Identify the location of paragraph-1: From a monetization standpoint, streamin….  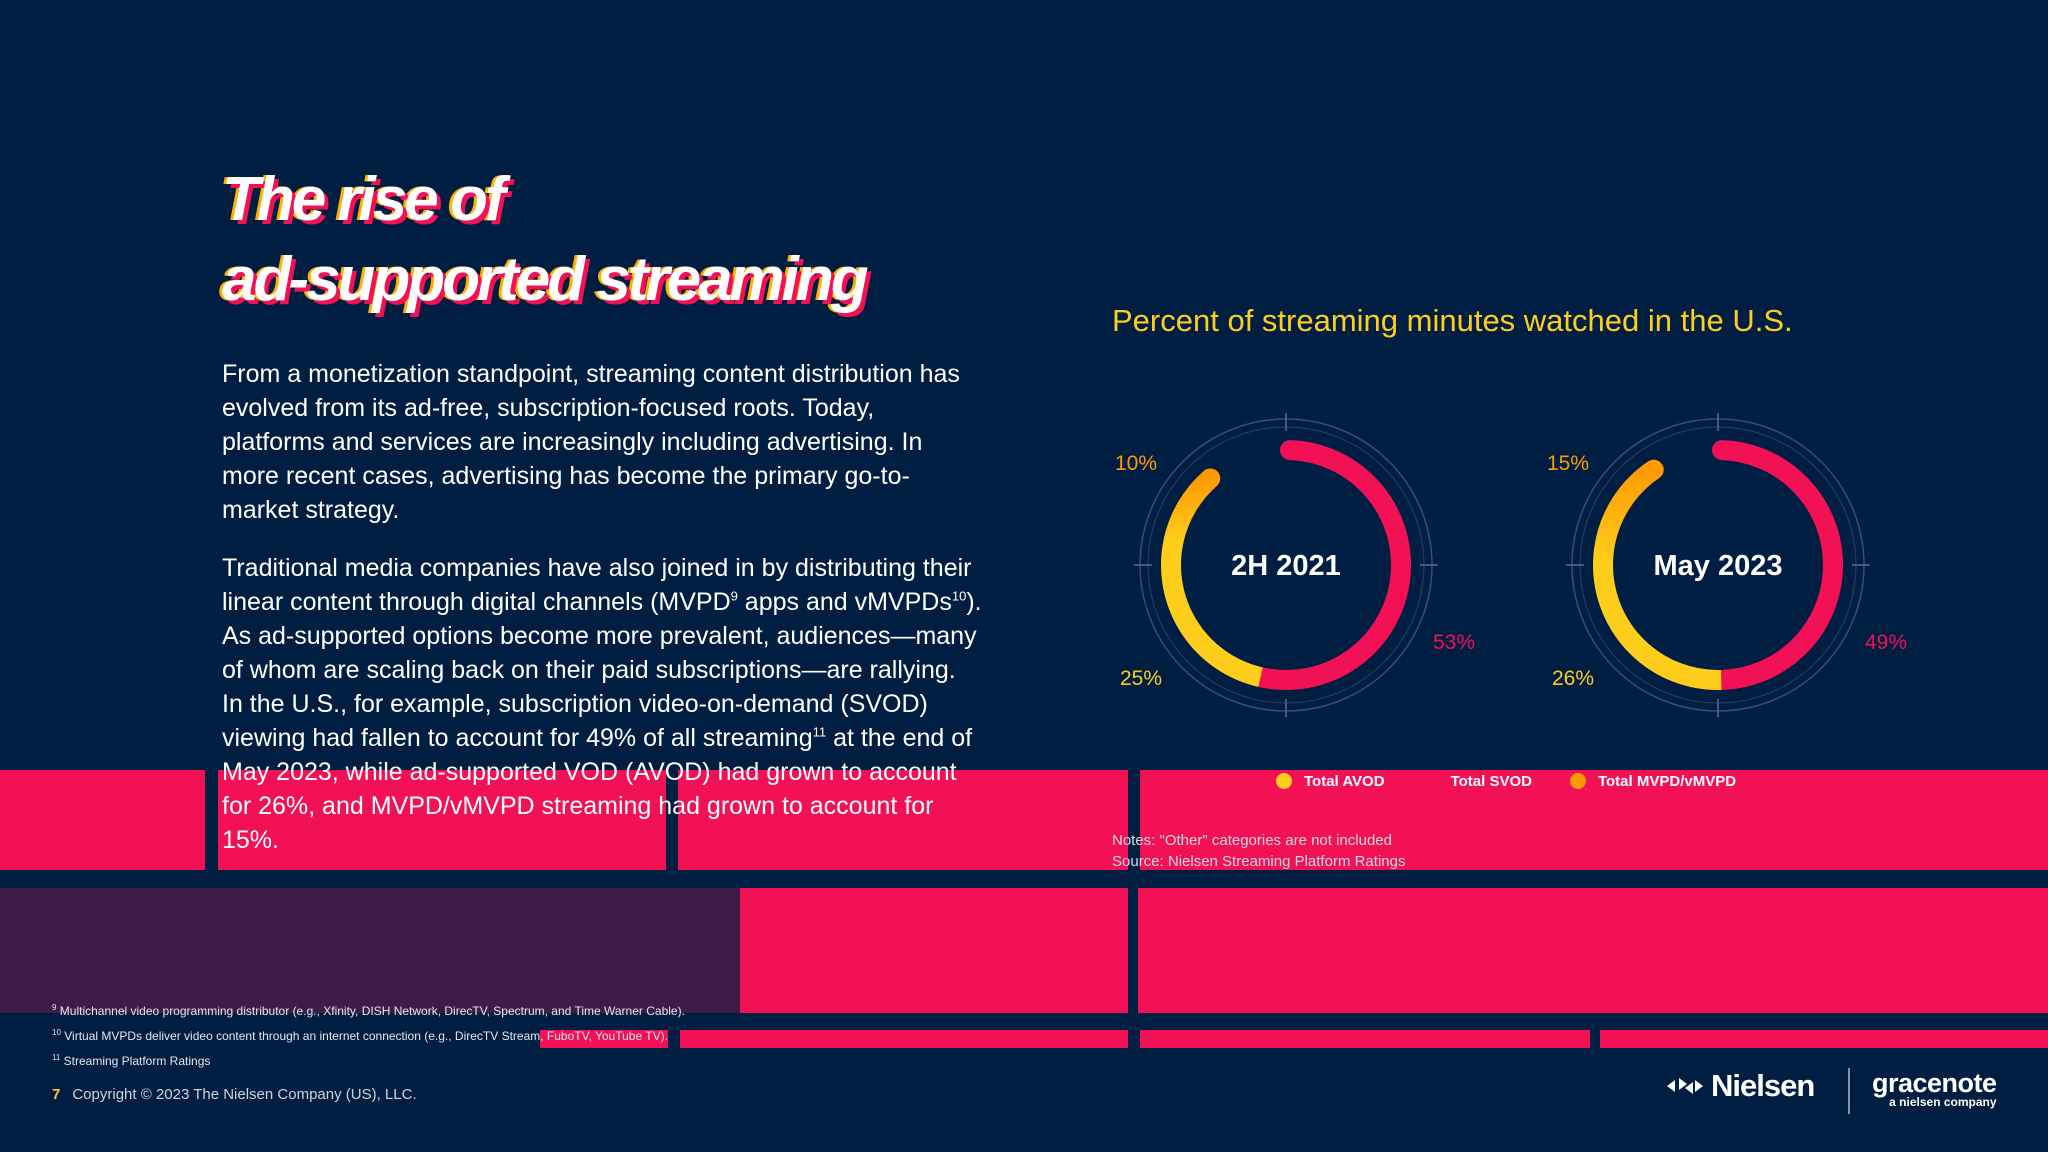
(591, 442).